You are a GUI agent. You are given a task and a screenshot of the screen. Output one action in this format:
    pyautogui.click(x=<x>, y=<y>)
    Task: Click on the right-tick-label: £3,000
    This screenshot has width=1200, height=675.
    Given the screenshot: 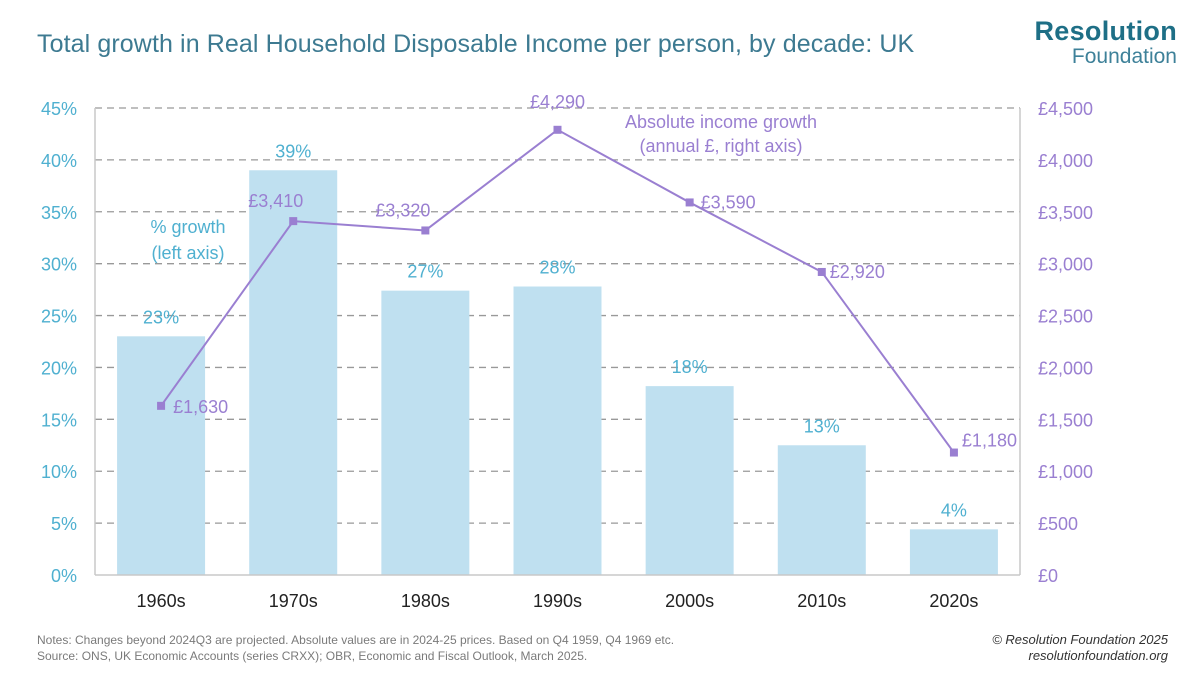 What is the action you would take?
    pyautogui.click(x=1065, y=265)
    